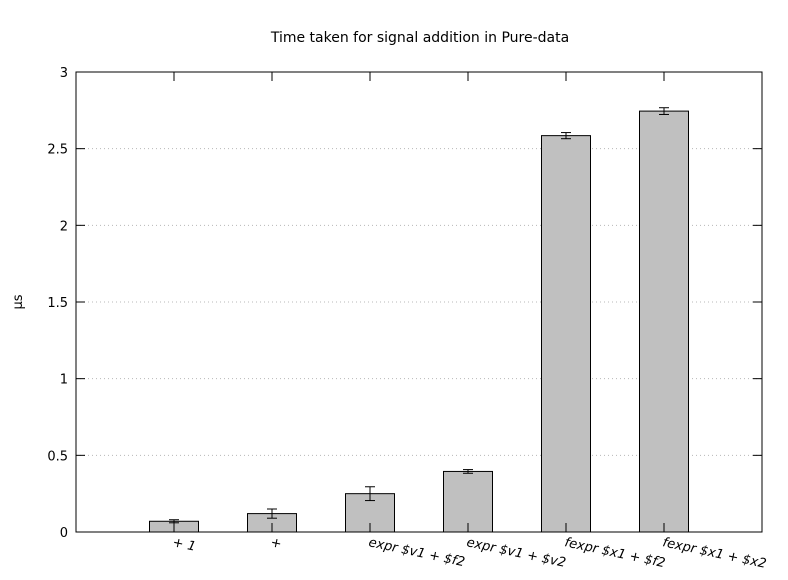 The image size is (788, 580). I want to click on y-tick-label: 1.5, so click(57, 303).